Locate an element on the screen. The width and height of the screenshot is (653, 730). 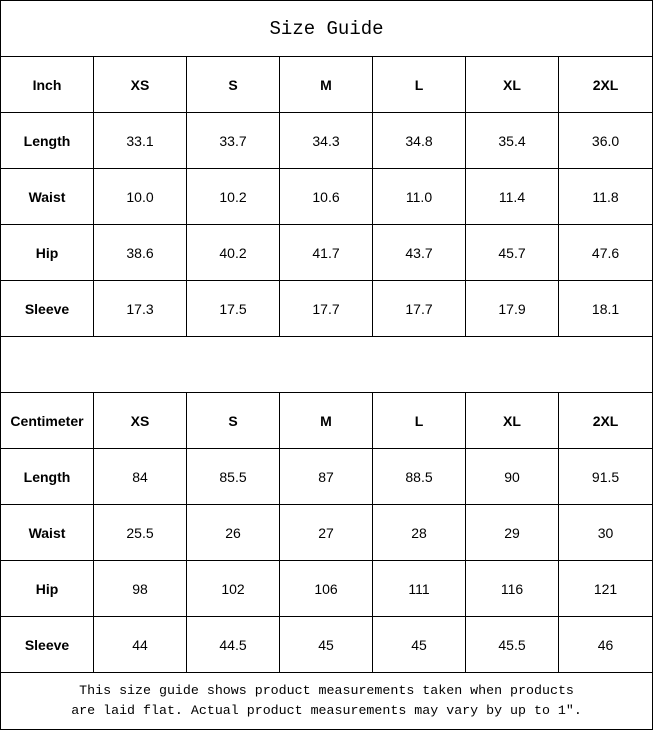
measurement-value: 27 is located at coordinates (326, 532).